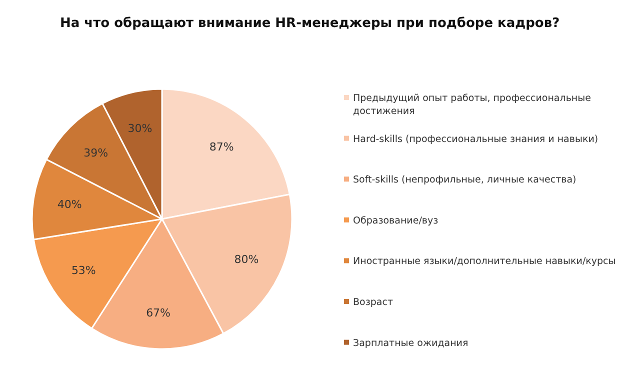 This screenshot has height=370, width=634. I want to click on legend-label: Предыдущий опыт работы, профессиональные достижения, so click(472, 105).